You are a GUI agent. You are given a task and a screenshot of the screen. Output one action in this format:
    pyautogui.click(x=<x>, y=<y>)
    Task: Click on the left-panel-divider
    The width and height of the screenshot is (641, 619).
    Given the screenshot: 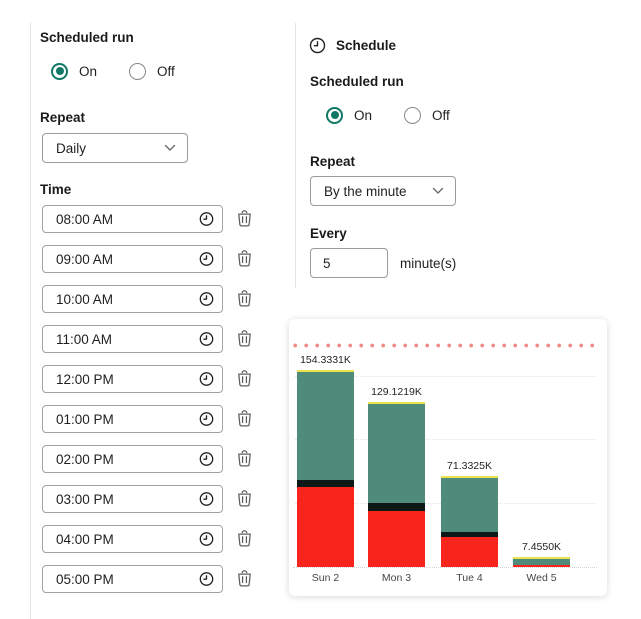 What is the action you would take?
    pyautogui.click(x=30, y=320)
    